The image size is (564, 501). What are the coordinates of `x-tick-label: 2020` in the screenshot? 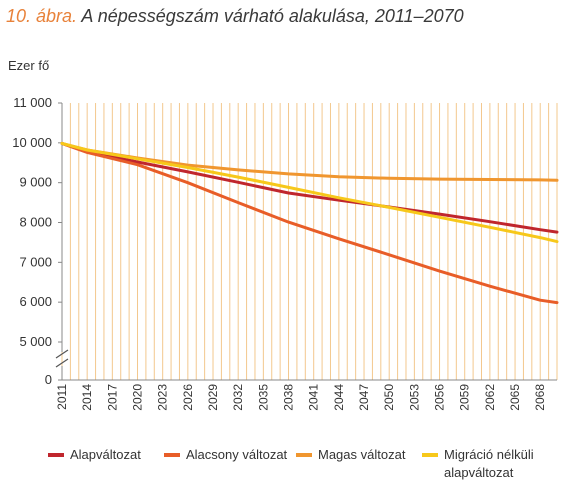 It's located at (138, 397).